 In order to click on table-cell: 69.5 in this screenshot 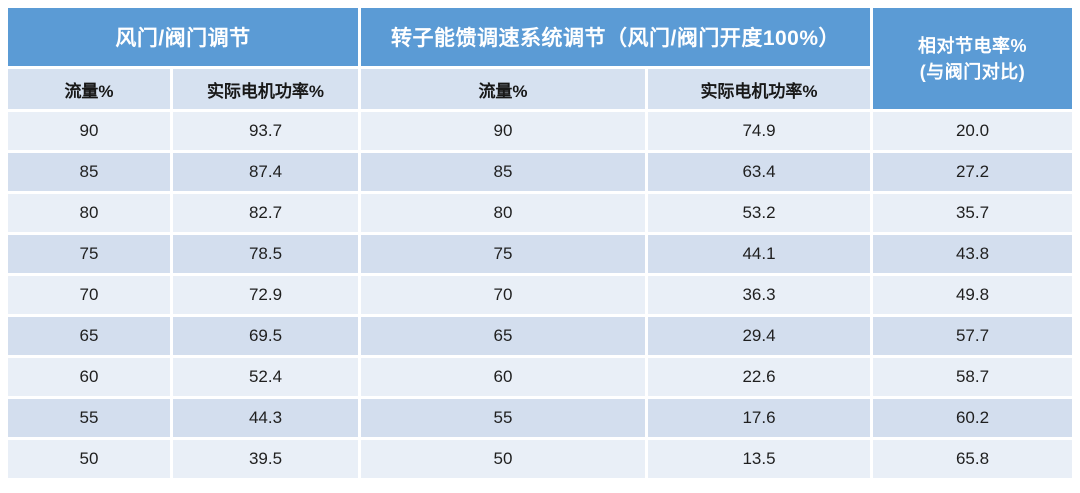, I will do `click(265, 336)`.